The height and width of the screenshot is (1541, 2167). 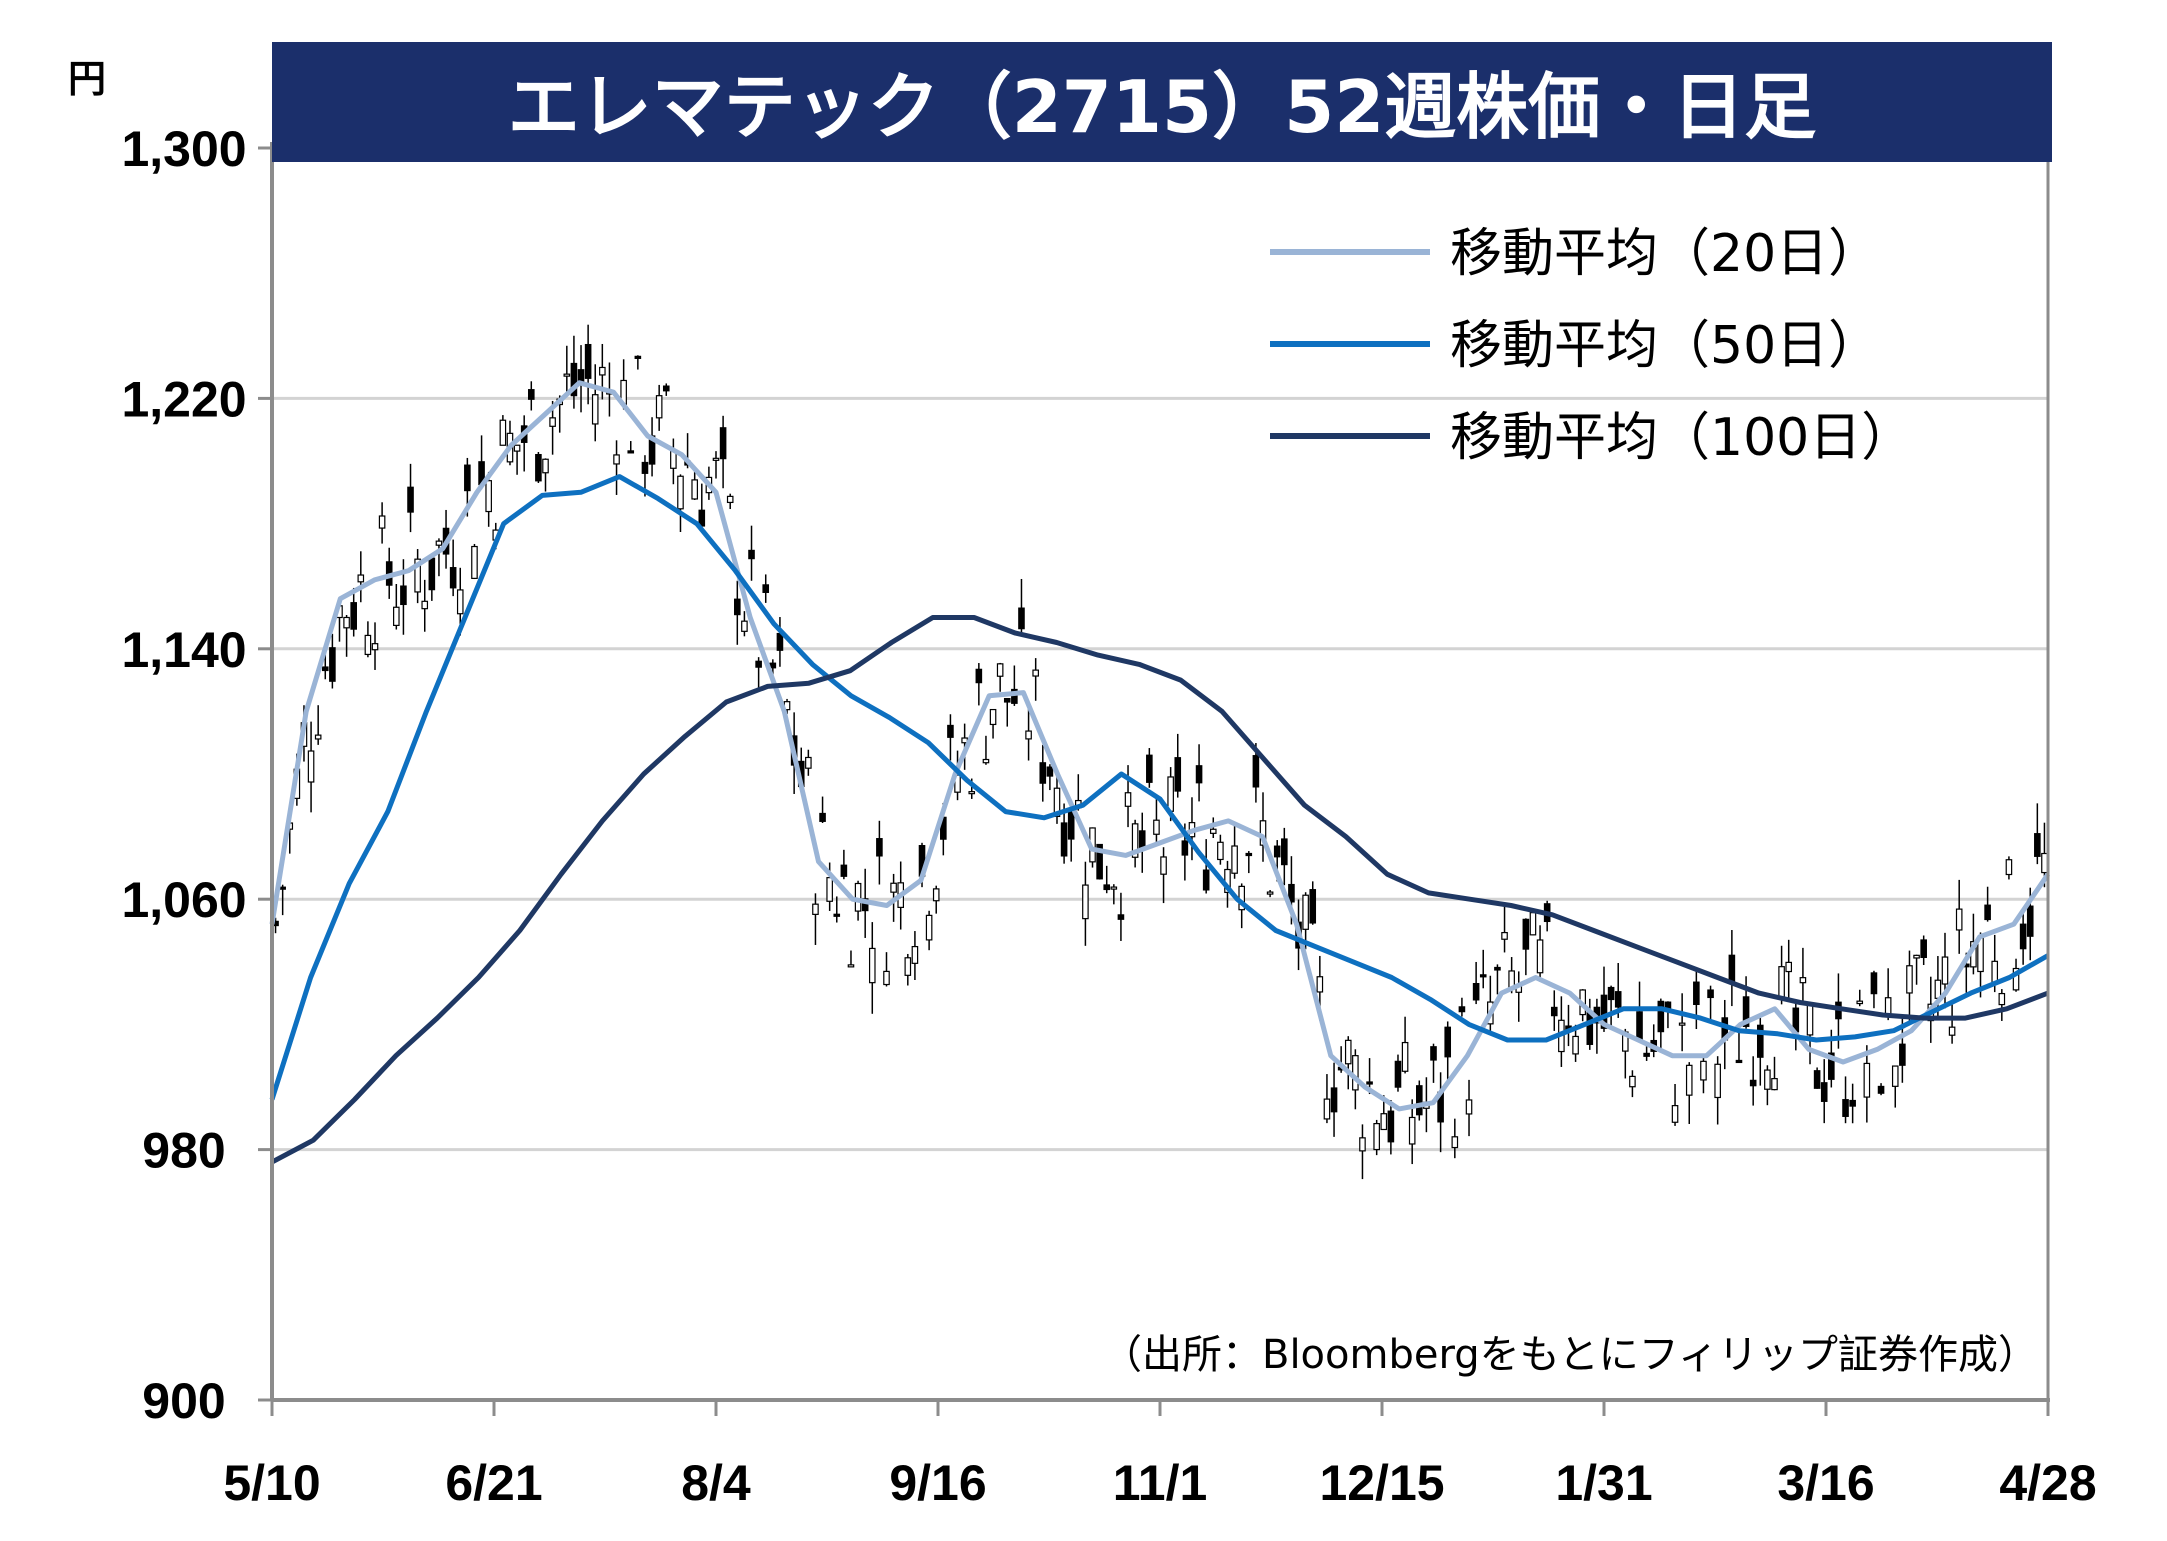 I want to click on x-tick-label: 9/16, so click(x=937, y=1483).